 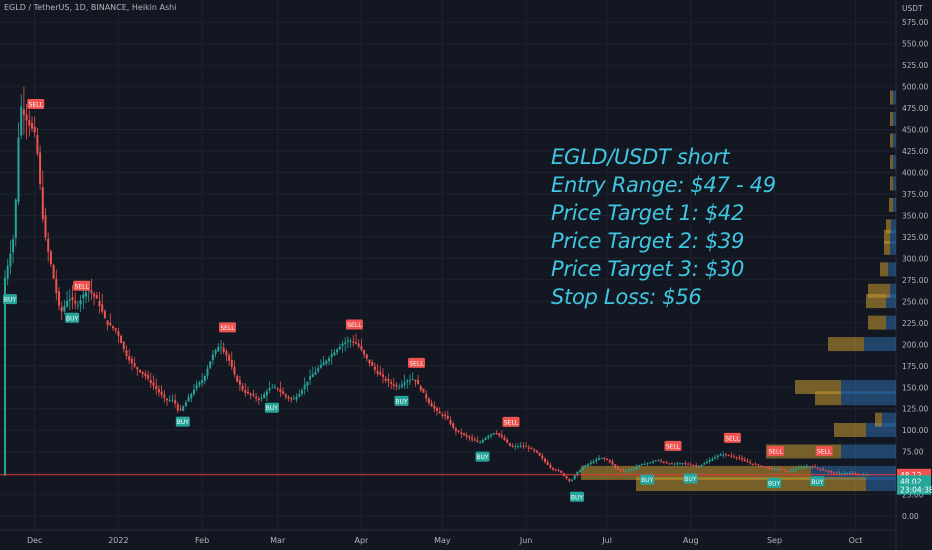 What do you see at coordinates (911, 481) in the screenshot?
I see `price-tag-text: 48.02` at bounding box center [911, 481].